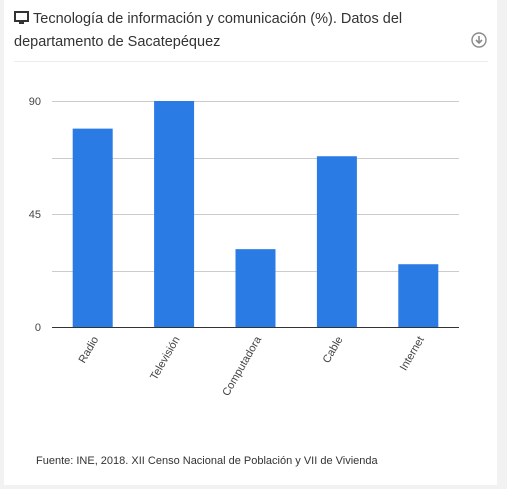  What do you see at coordinates (412, 354) in the screenshot?
I see `x-tick-label: Internet` at bounding box center [412, 354].